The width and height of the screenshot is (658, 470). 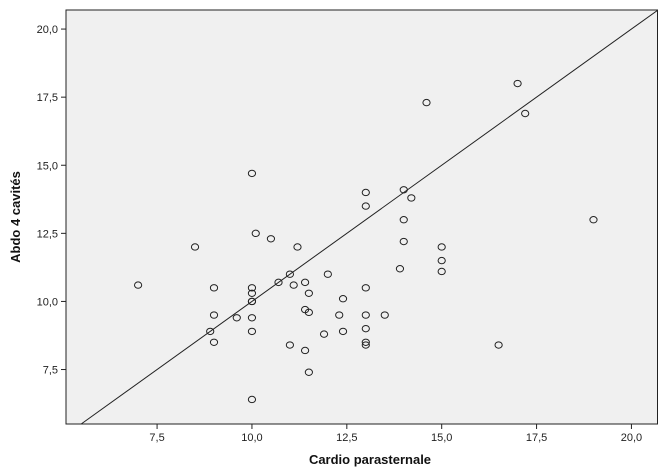 What do you see at coordinates (536, 438) in the screenshot?
I see `x-tick-label: 17,5` at bounding box center [536, 438].